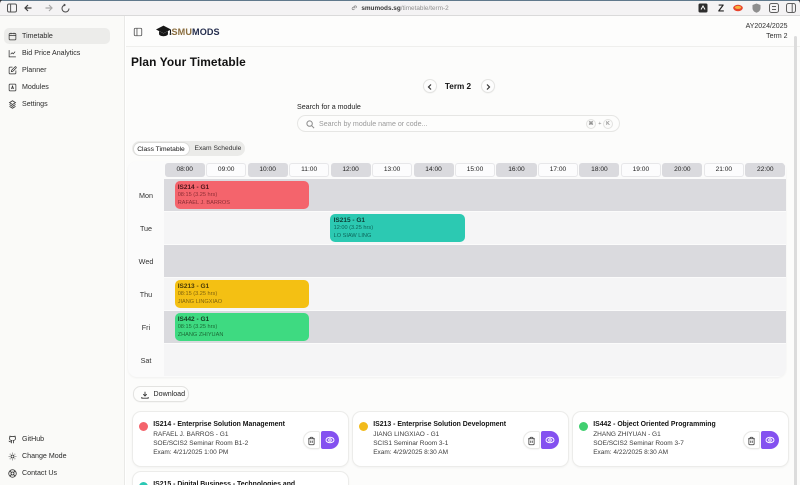 Image resolution: width=800 pixels, height=485 pixels. What do you see at coordinates (721, 9) in the screenshot?
I see `svg-text: Z` at bounding box center [721, 9].